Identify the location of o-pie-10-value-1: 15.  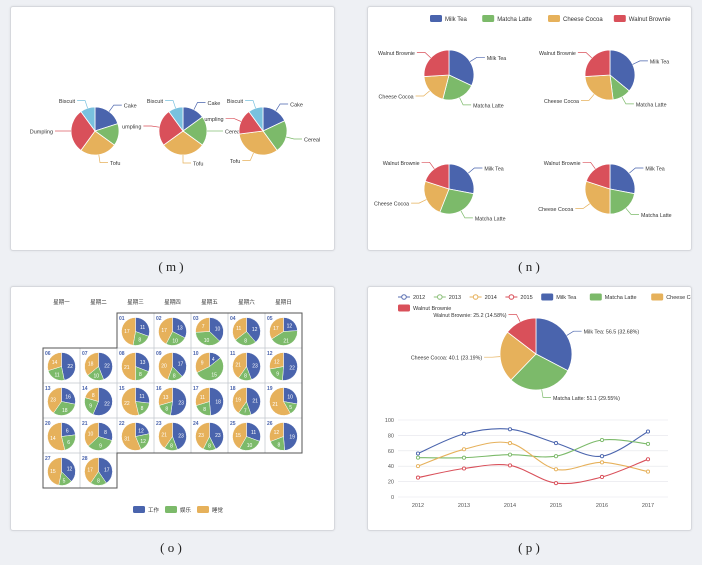
(214, 375).